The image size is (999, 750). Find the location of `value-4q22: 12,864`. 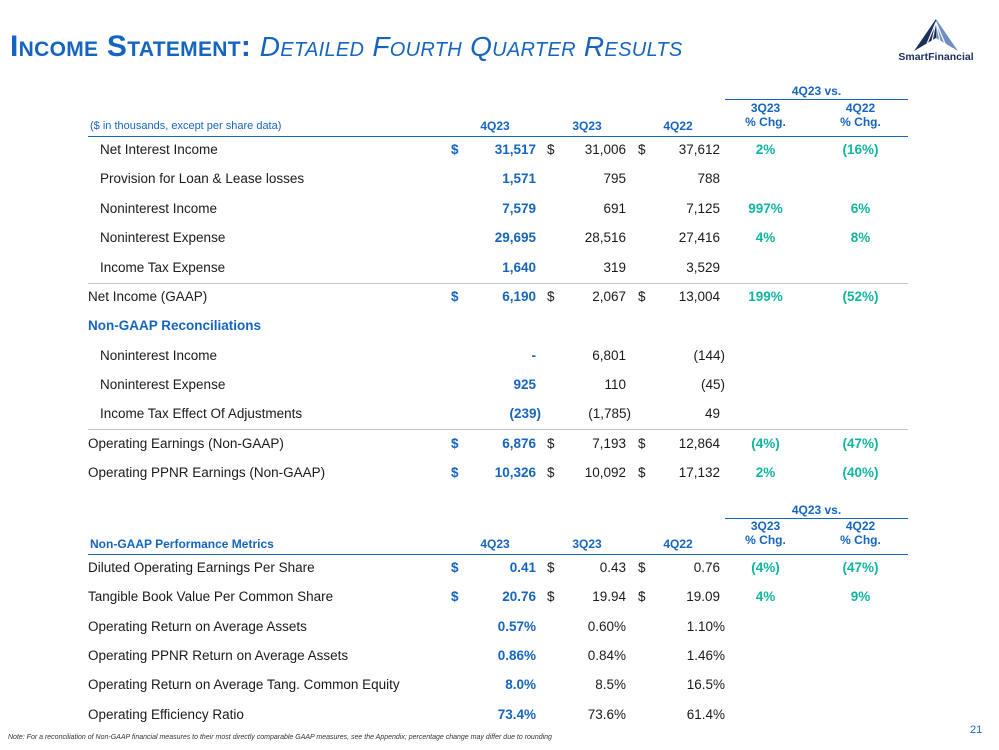

value-4q22: 12,864 is located at coordinates (699, 443).